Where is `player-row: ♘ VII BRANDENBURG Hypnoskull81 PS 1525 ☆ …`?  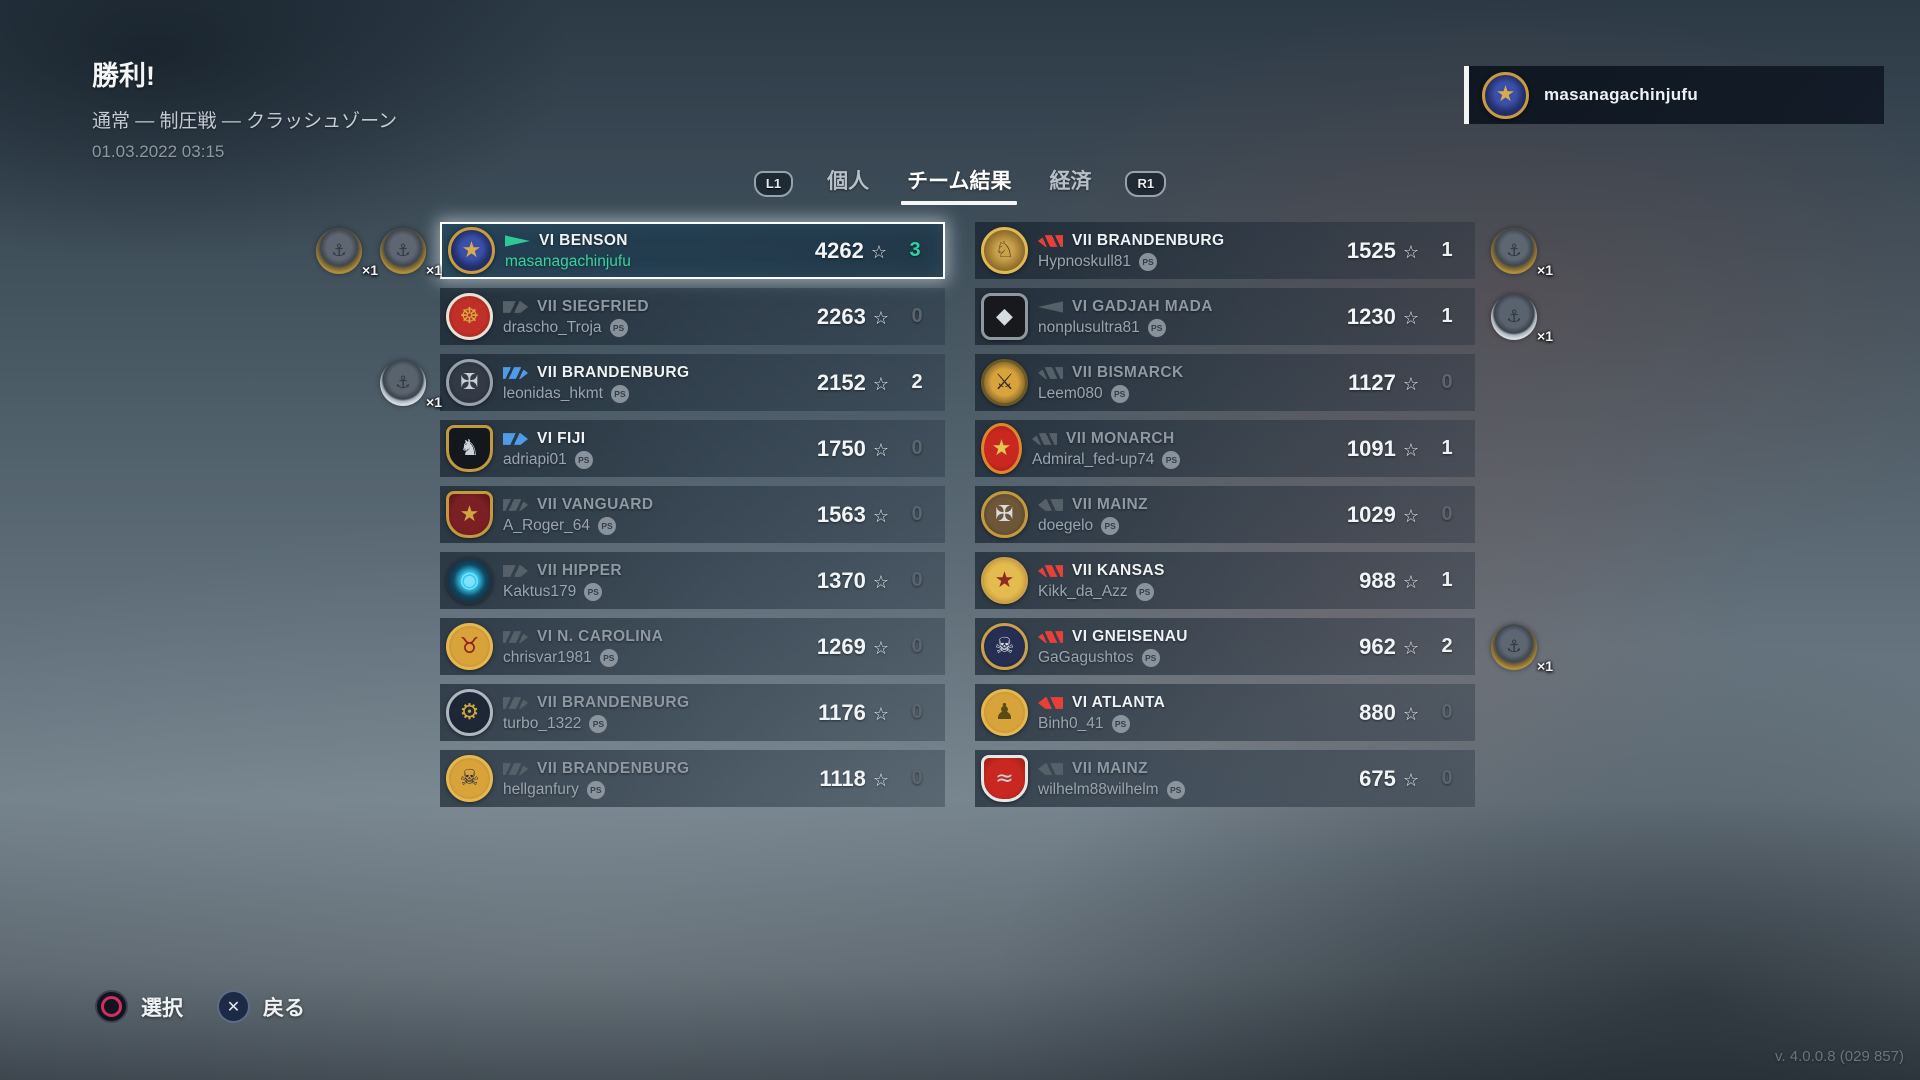 player-row: ♘ VII BRANDENBURG Hypnoskull81 PS 1525 ☆ … is located at coordinates (1225, 250).